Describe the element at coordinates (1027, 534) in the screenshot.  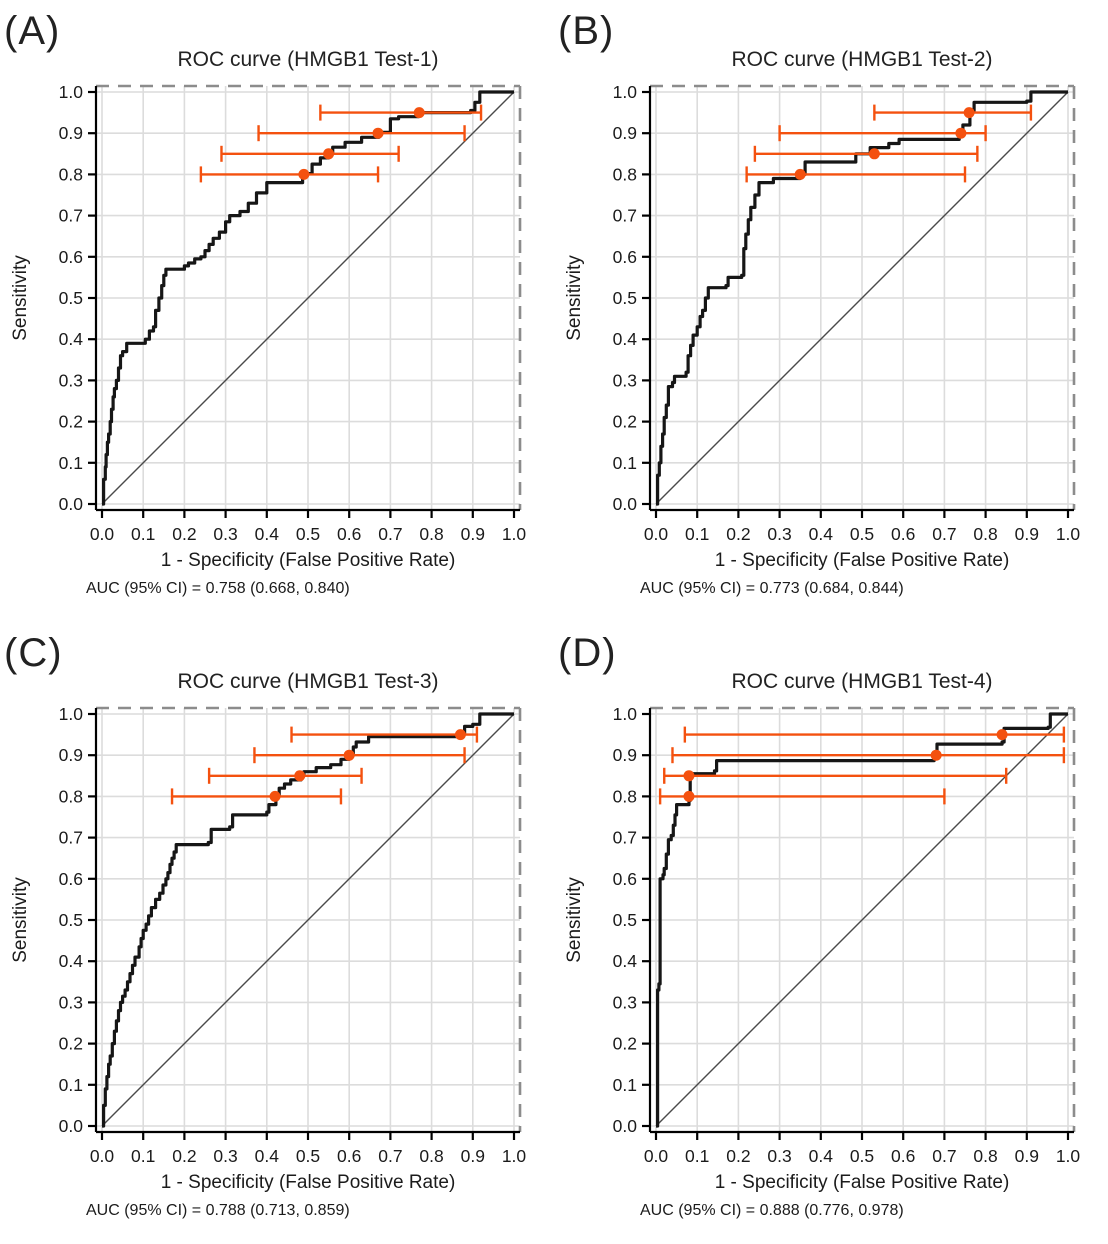
I see `x-tick-label: 0.9` at that location.